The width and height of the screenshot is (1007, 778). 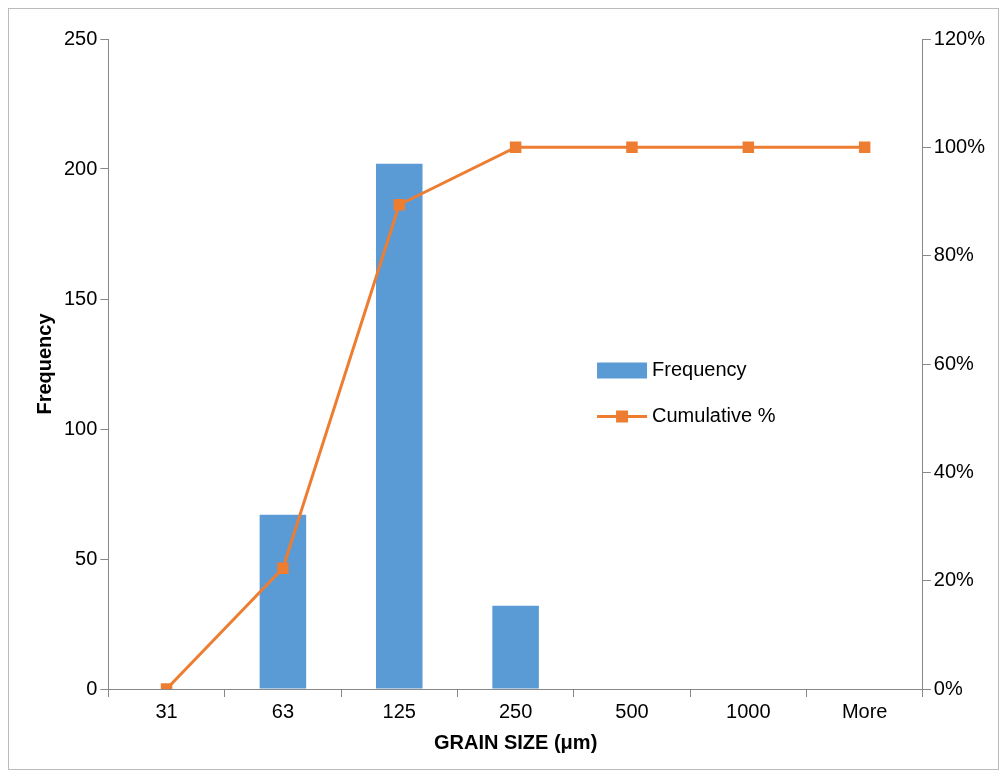 I want to click on legend-label: Cumulative %, so click(x=714, y=415).